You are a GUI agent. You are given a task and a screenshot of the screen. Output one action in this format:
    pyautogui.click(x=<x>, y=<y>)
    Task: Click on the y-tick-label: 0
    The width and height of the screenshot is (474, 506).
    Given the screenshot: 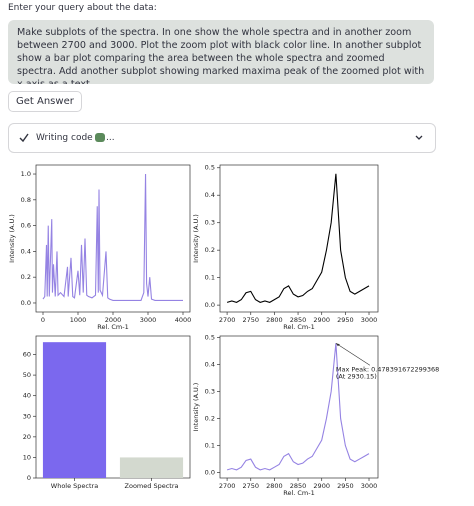 What is the action you would take?
    pyautogui.click(x=29, y=478)
    